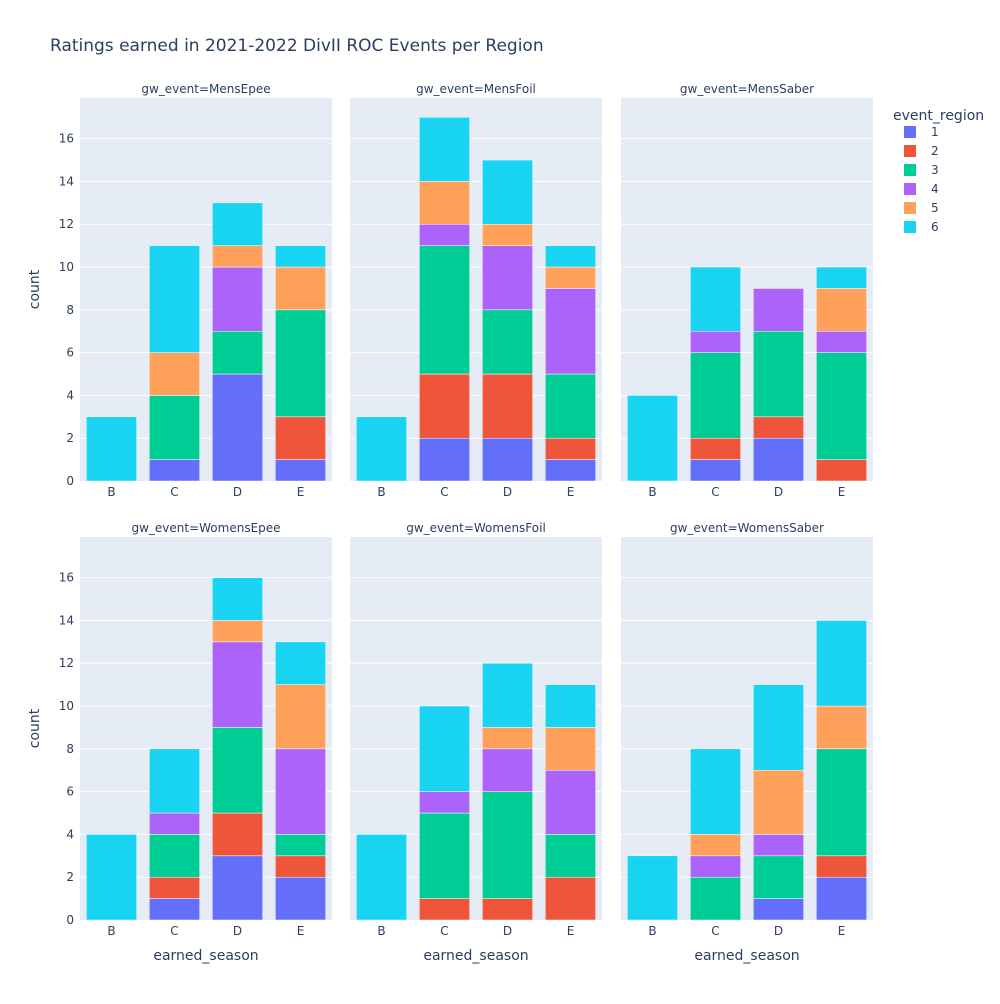 Image resolution: width=1000 pixels, height=1004 pixels. I want to click on y-axis-label: count, so click(35, 728).